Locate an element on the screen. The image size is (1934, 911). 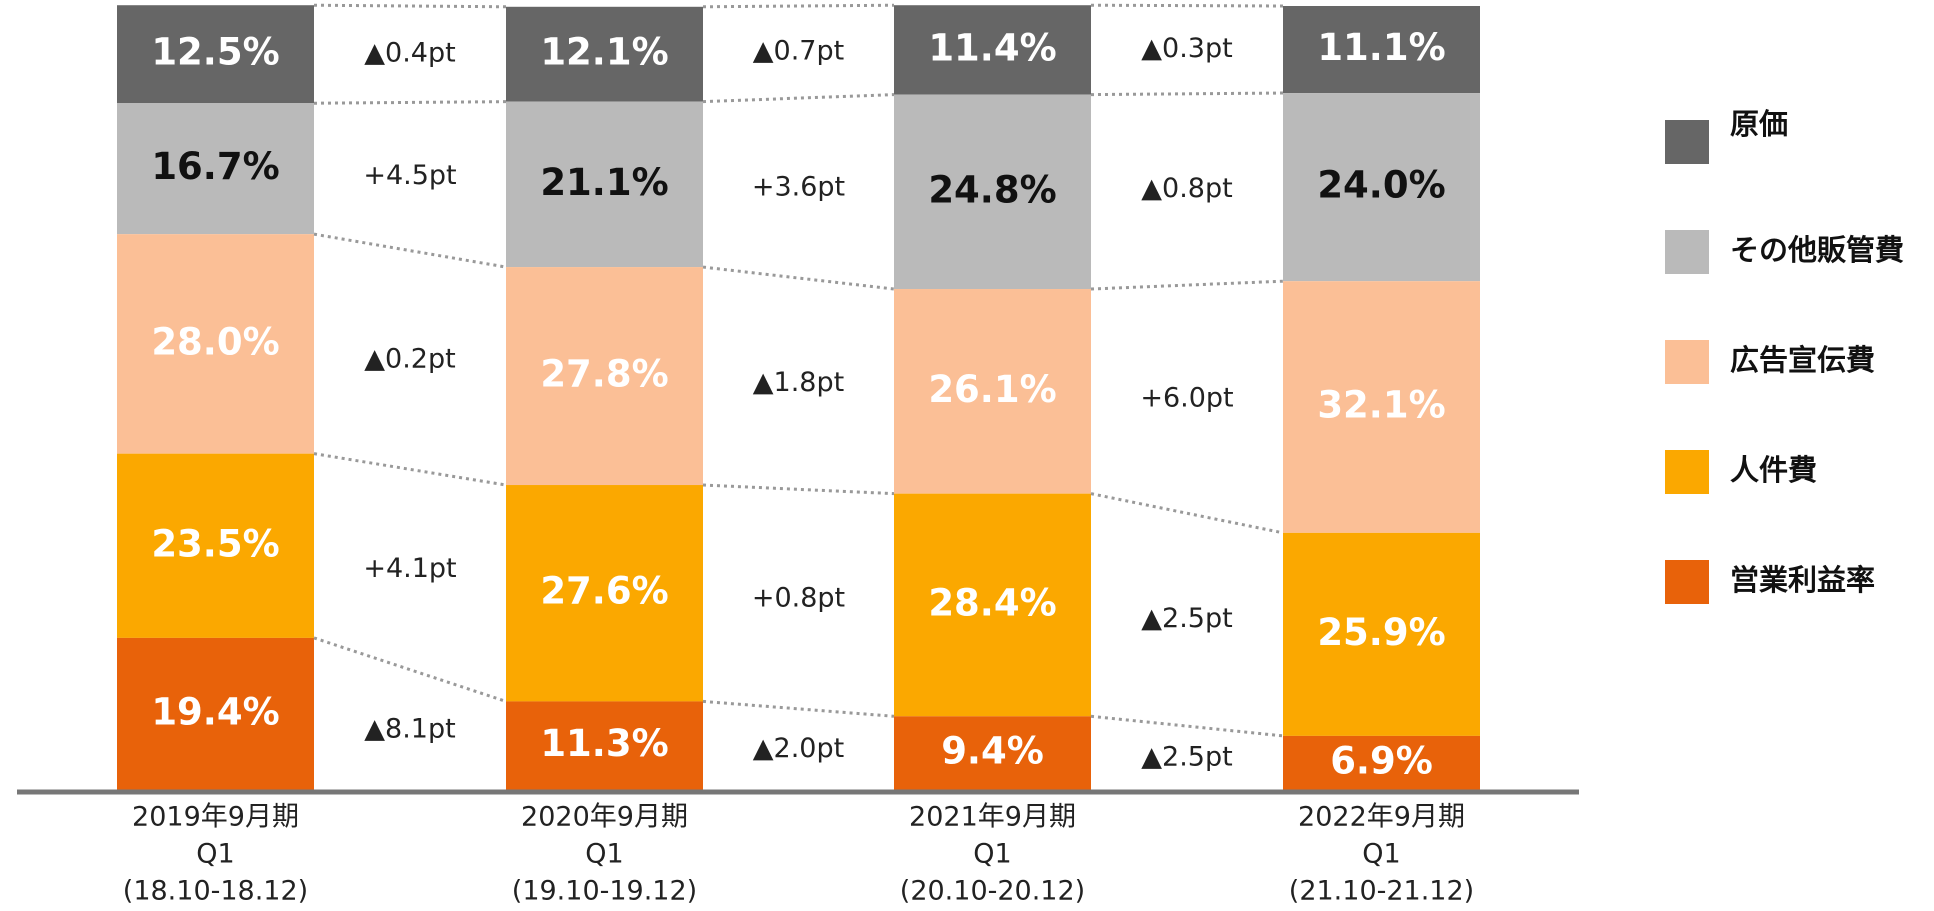
value-label: 25.9% is located at coordinates (1381, 632).